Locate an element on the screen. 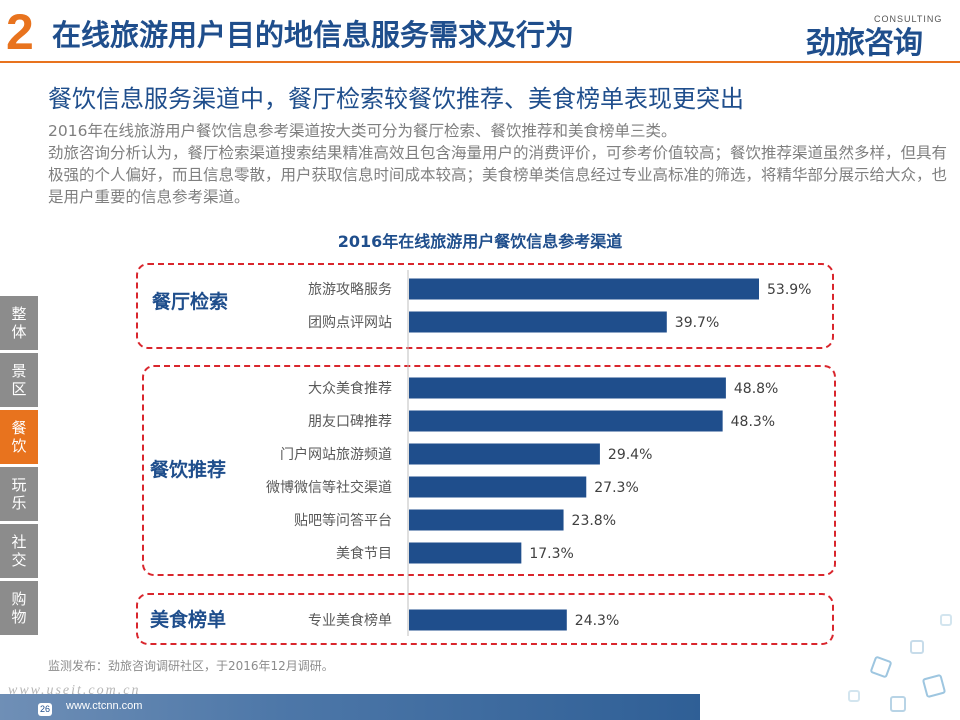  group-box-restaurant-search is located at coordinates (485, 306).